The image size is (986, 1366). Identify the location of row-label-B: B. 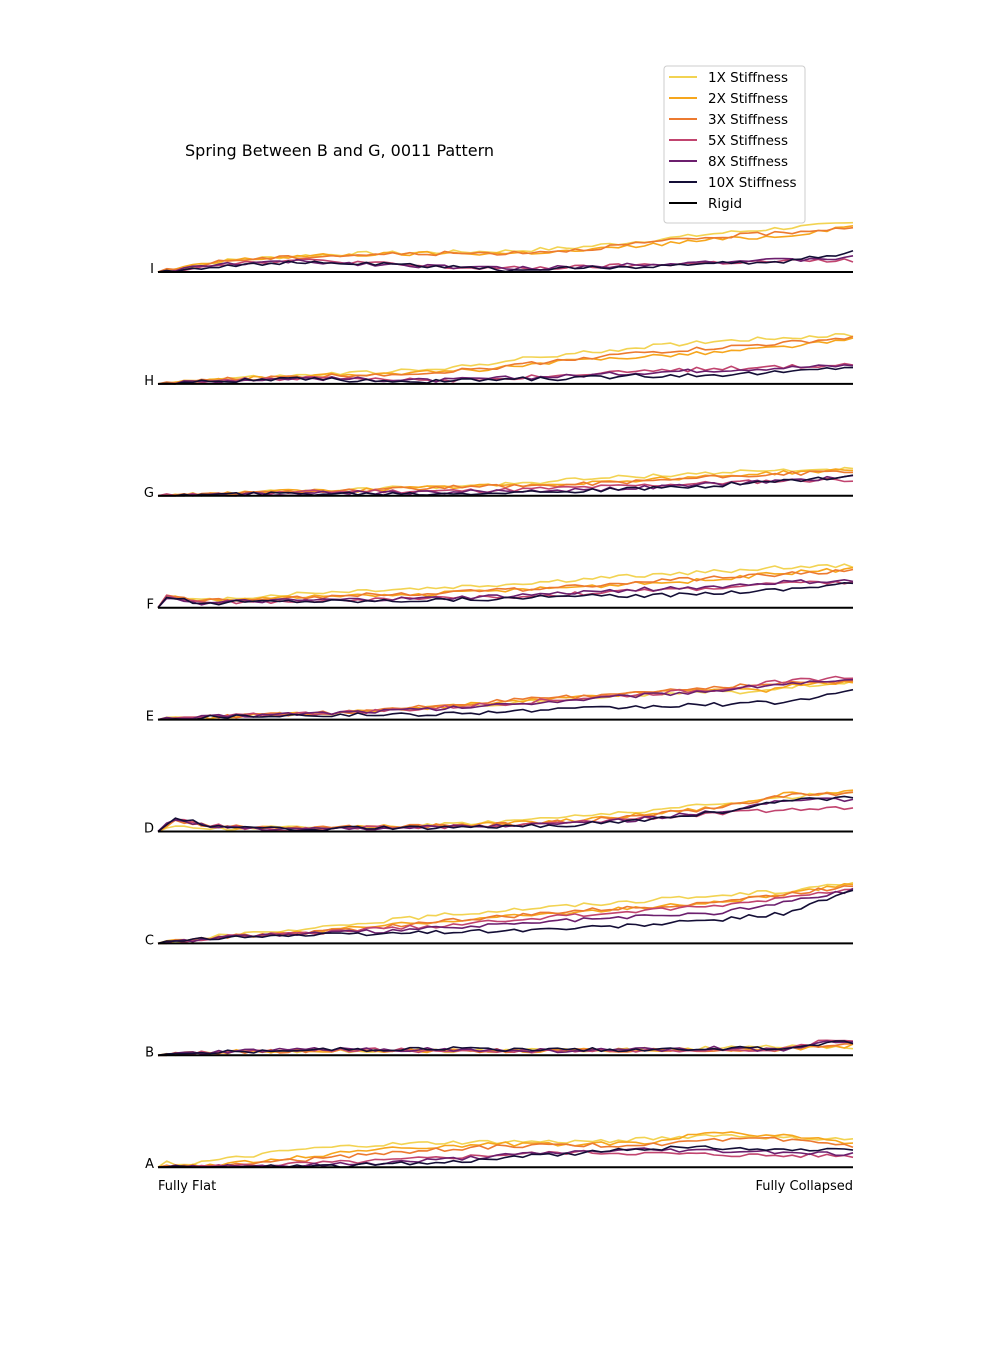
(149, 1052).